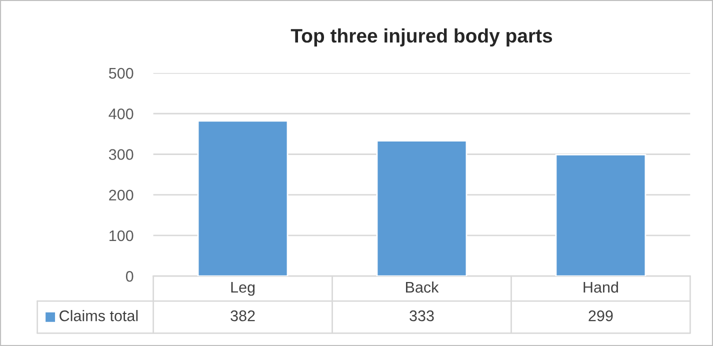  Describe the element at coordinates (422, 316) in the screenshot. I see `data-label: 333` at that location.